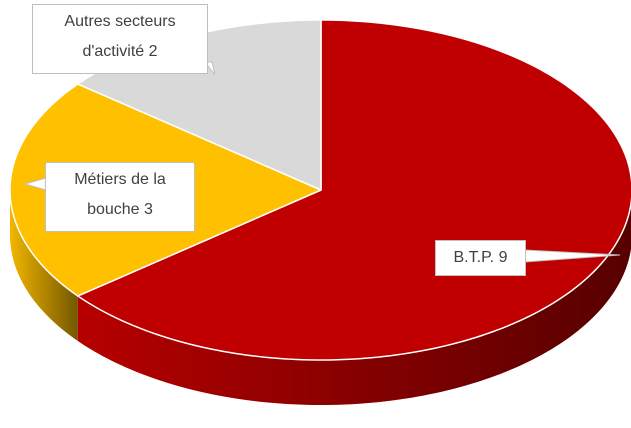 This screenshot has width=631, height=428. I want to click on label-category: Métiers de la bouche, so click(120, 194).